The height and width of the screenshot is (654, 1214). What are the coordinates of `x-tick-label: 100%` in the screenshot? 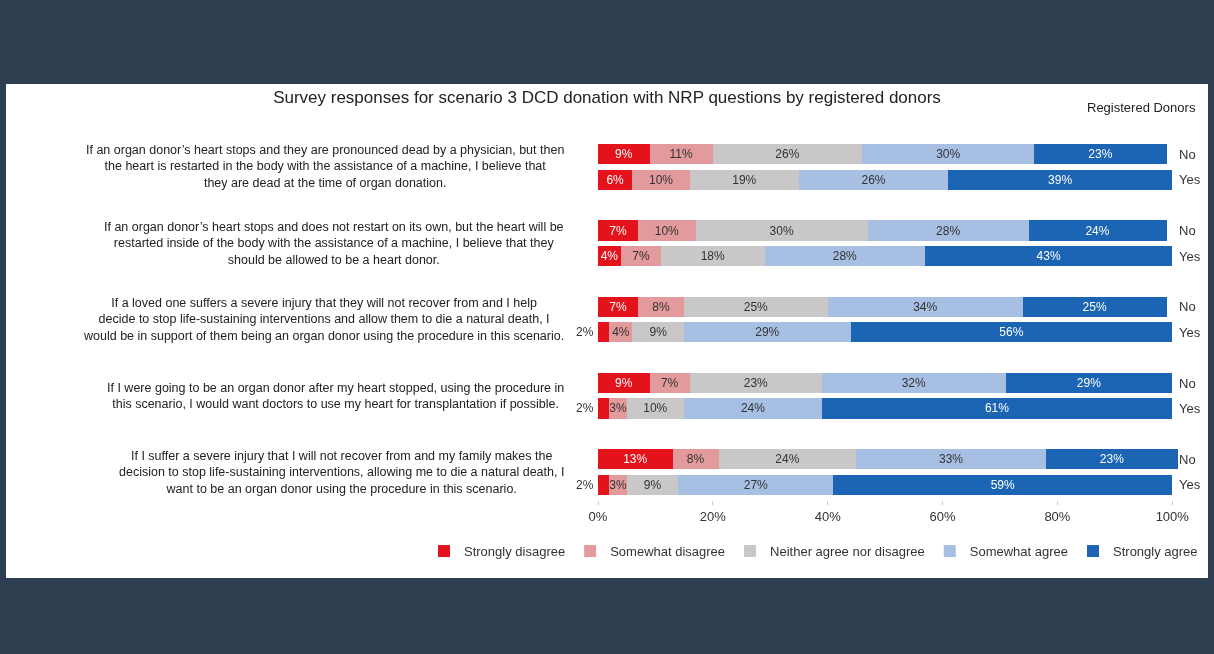 It's located at (1172, 516).